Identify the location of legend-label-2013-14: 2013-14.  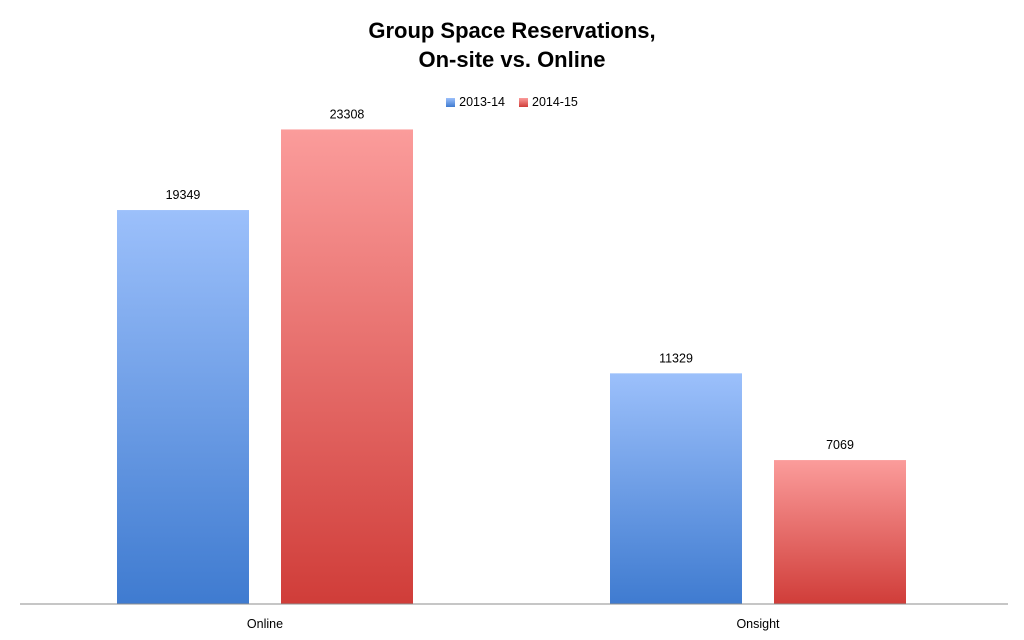
(482, 102).